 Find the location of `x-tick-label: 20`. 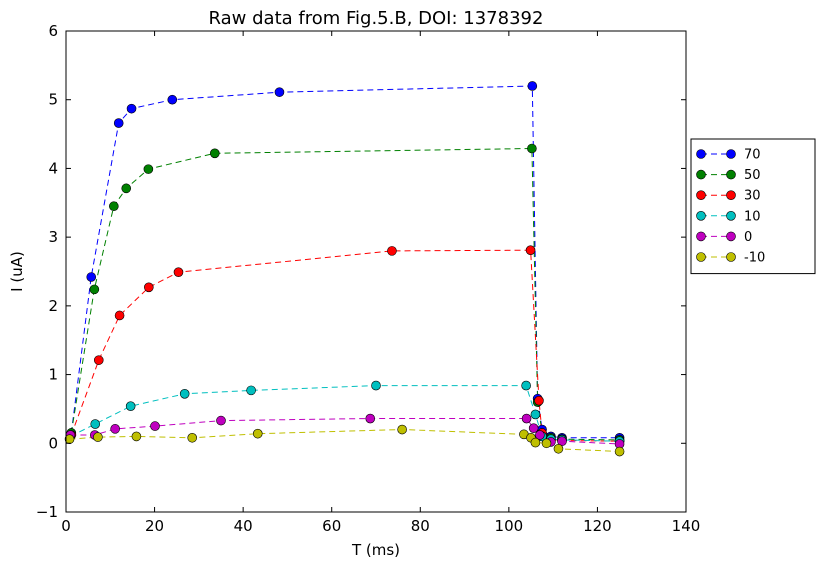

x-tick-label: 20 is located at coordinates (154, 526).